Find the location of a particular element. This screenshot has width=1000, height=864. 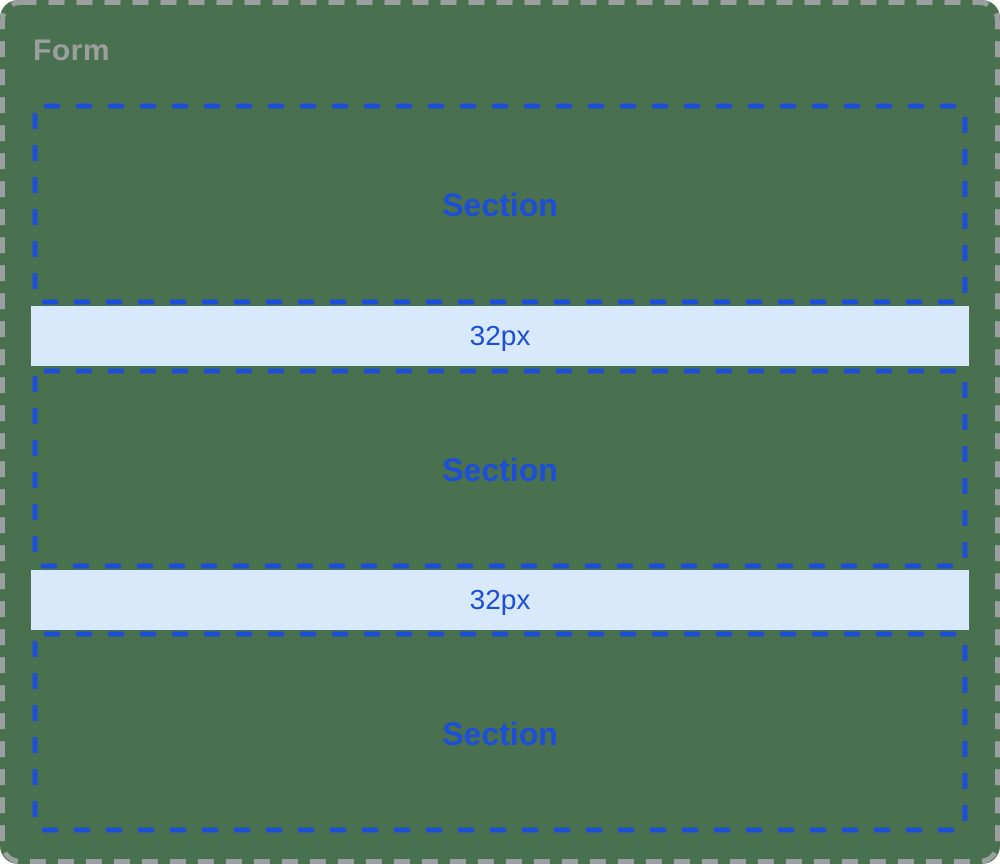

spacer-2-label: 32px is located at coordinates (500, 599).